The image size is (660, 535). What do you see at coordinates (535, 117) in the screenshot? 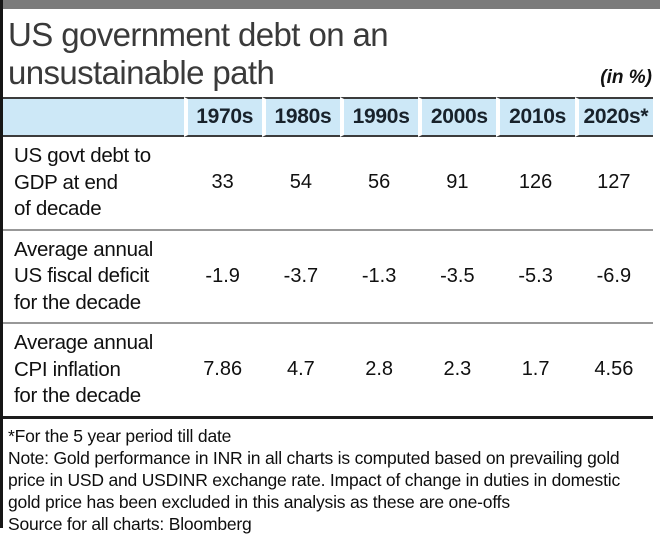
I see `column-header-2010s: 2010s` at bounding box center [535, 117].